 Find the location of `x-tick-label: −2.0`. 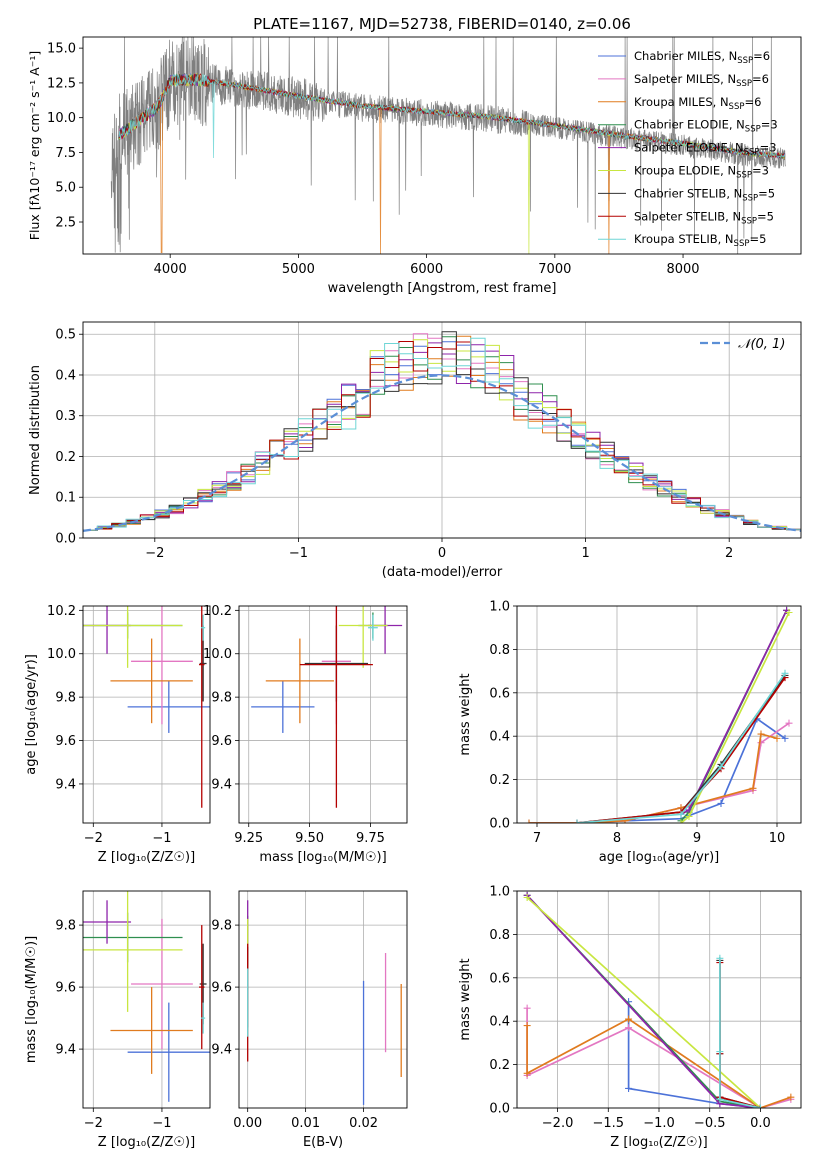

x-tick-label: −2.0 is located at coordinates (558, 1123).